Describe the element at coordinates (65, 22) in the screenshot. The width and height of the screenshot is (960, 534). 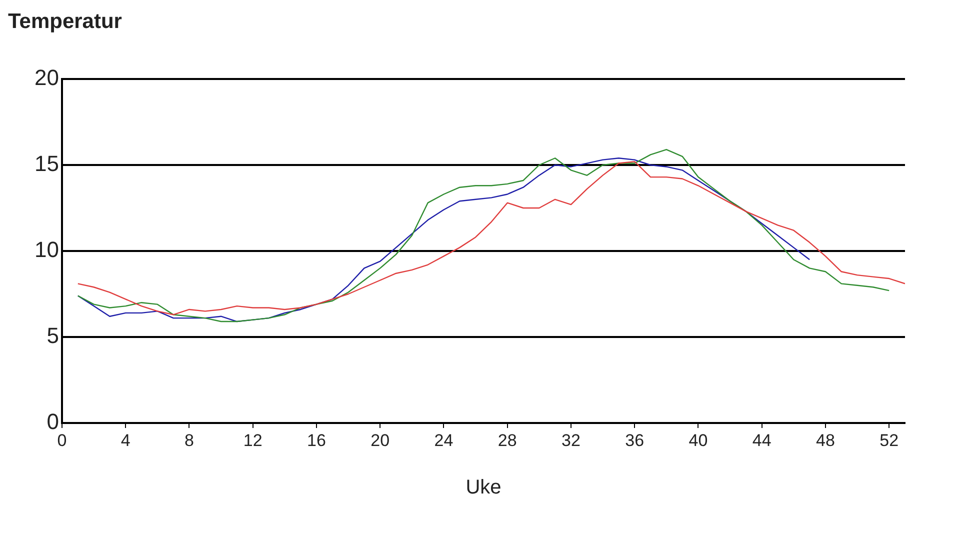
I see `y-axis-title: Temperatur` at that location.